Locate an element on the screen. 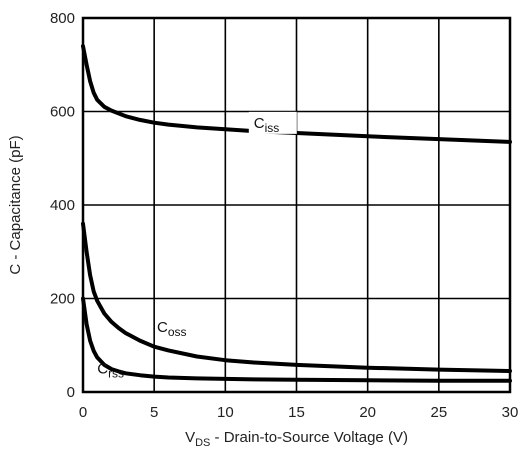 The image size is (526, 454). series-label-text: Ciss is located at coordinates (267, 125).